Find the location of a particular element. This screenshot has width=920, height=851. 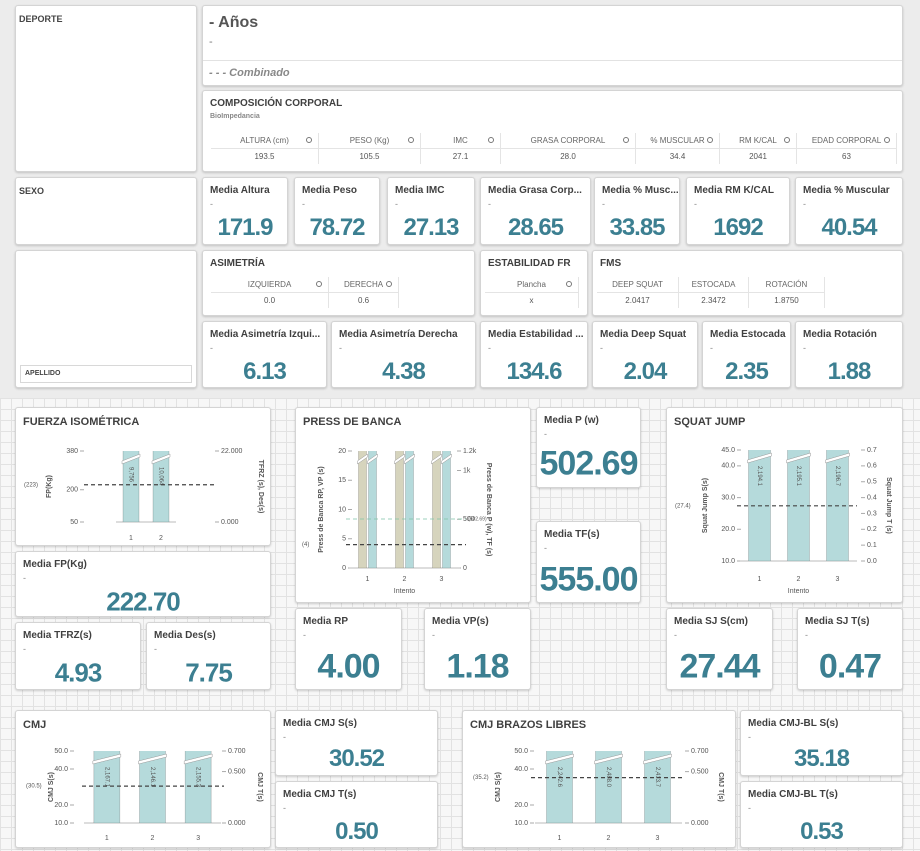

kpi-value: 4.00 is located at coordinates (348, 666).